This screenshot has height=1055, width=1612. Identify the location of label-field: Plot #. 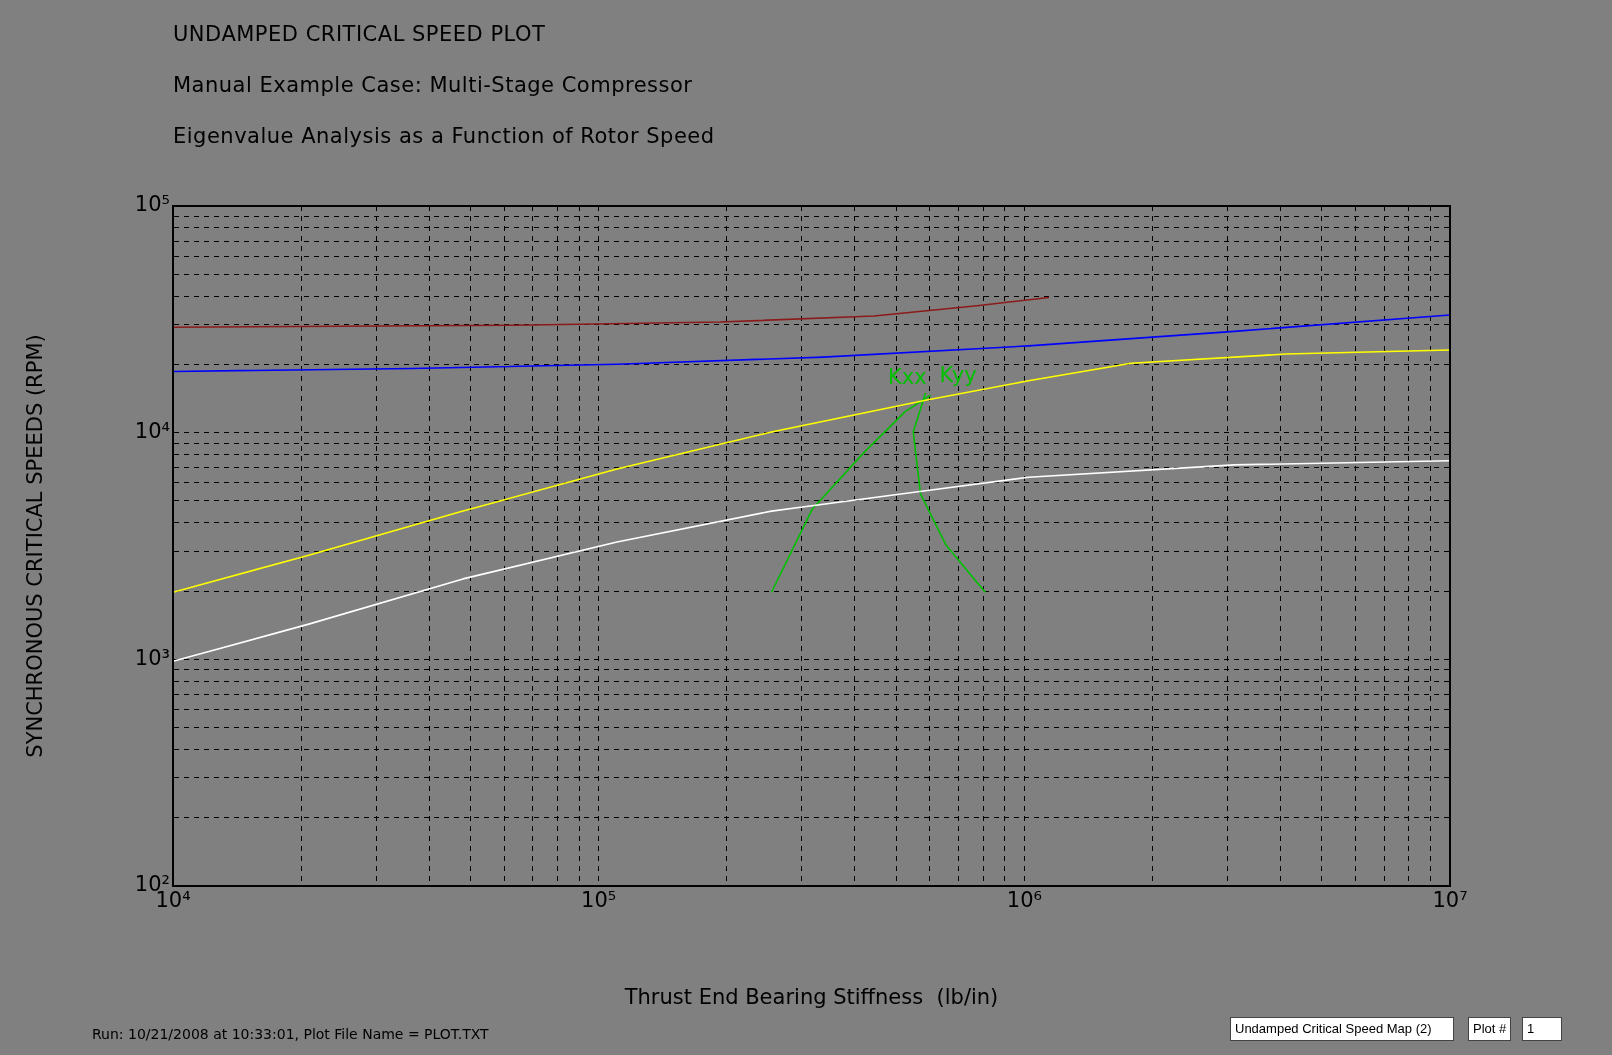
(1490, 1029).